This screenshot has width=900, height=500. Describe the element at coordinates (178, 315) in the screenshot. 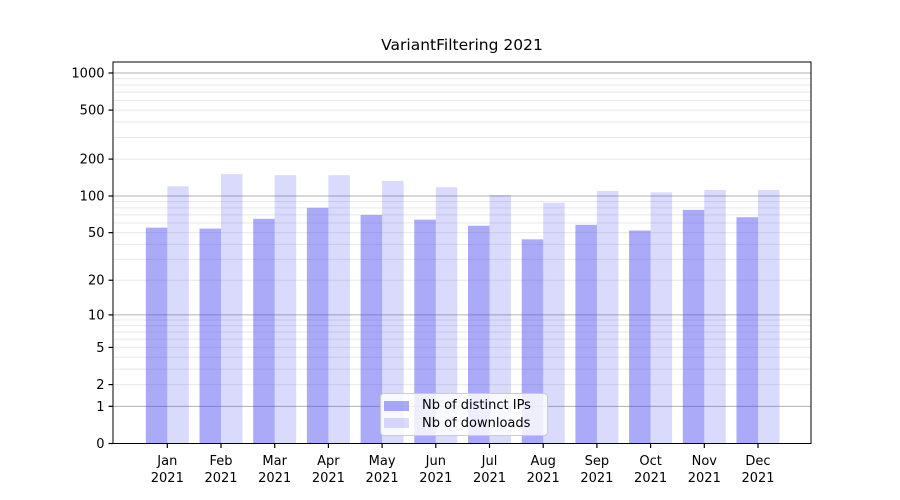

I see `bar-downloads-jan-2021` at that location.